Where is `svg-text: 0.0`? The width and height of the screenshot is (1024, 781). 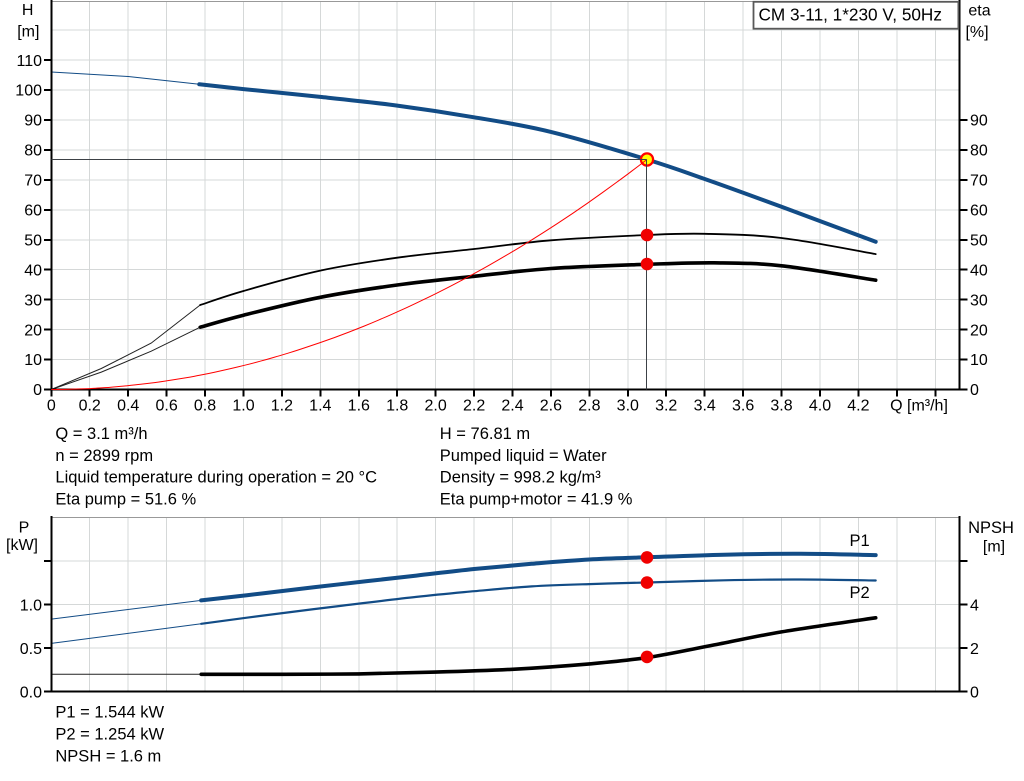 svg-text: 0.0 is located at coordinates (31, 692).